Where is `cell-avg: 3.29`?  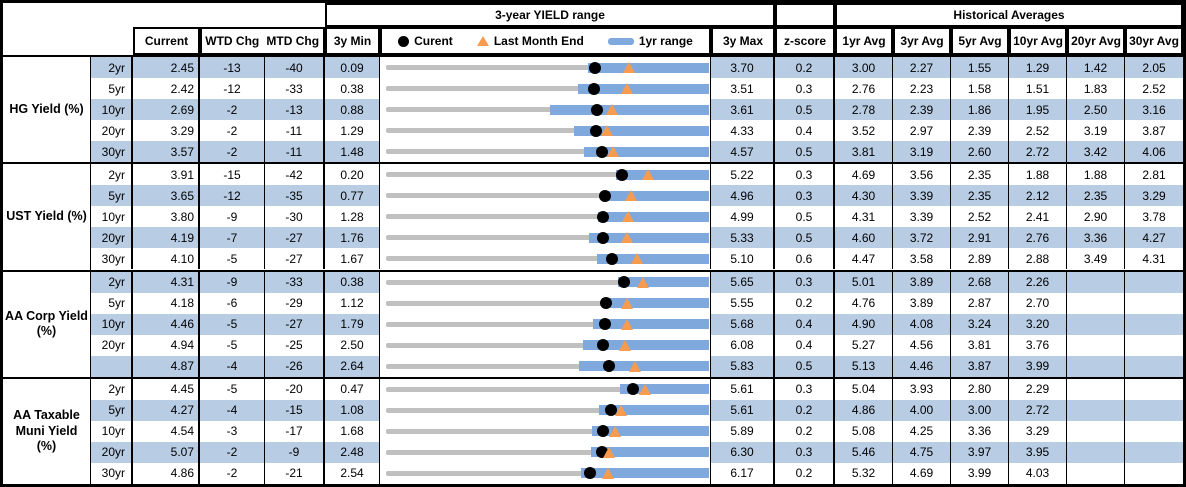
cell-avg: 3.29 is located at coordinates (1154, 196).